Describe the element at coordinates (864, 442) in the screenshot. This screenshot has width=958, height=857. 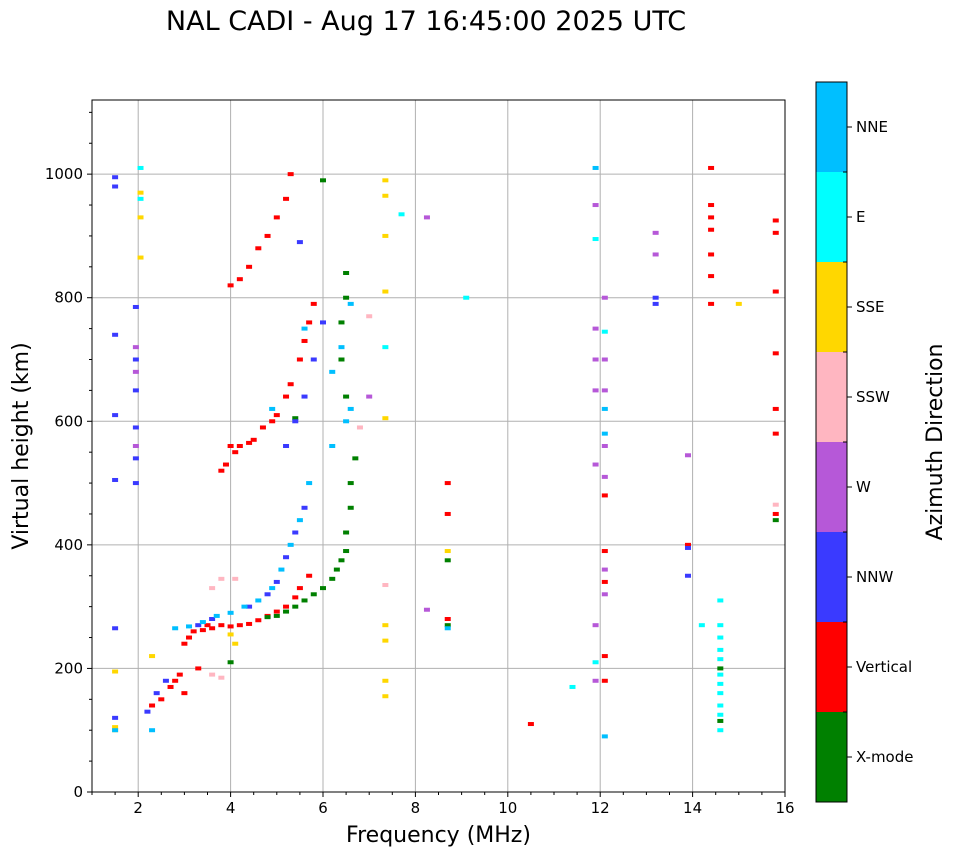
I see `colorbar: X-mode Vertical NNW W SSW SSE E NNE` at that location.